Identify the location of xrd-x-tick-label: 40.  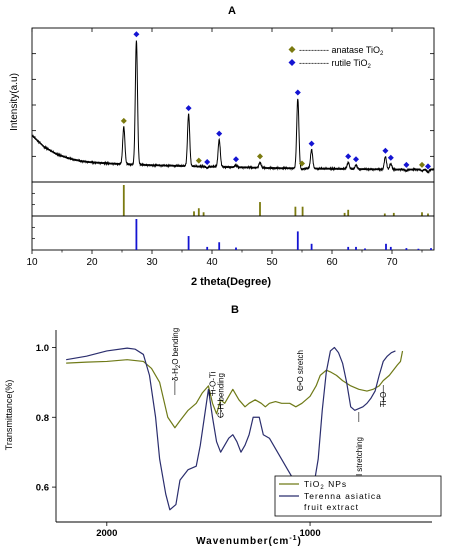
(212, 262).